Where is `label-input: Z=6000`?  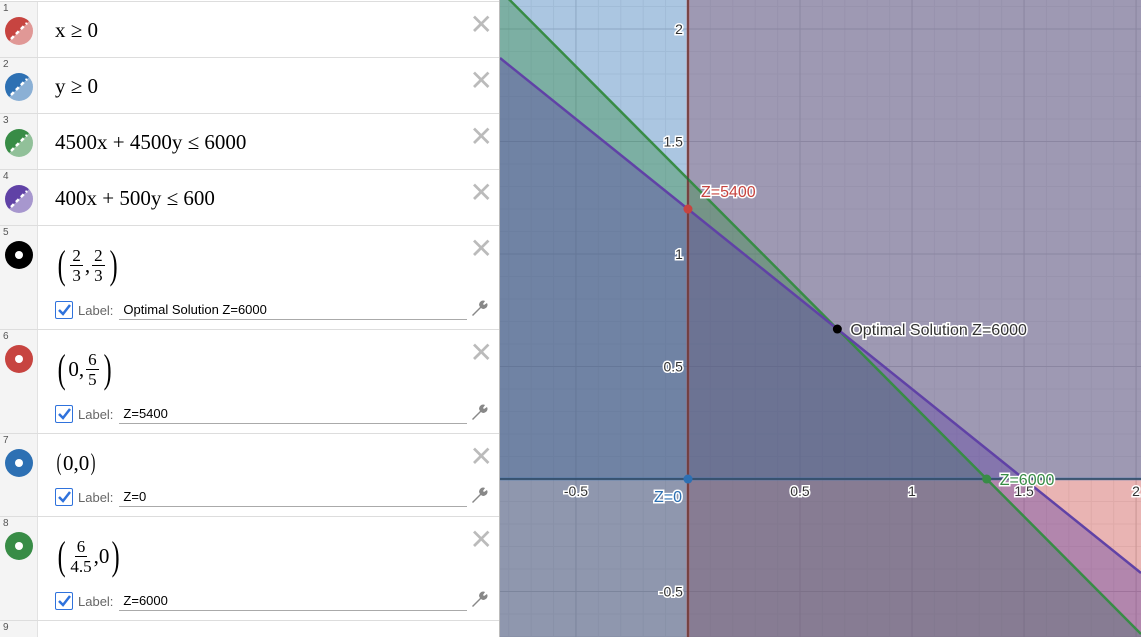
label-input: Z=6000 is located at coordinates (293, 601).